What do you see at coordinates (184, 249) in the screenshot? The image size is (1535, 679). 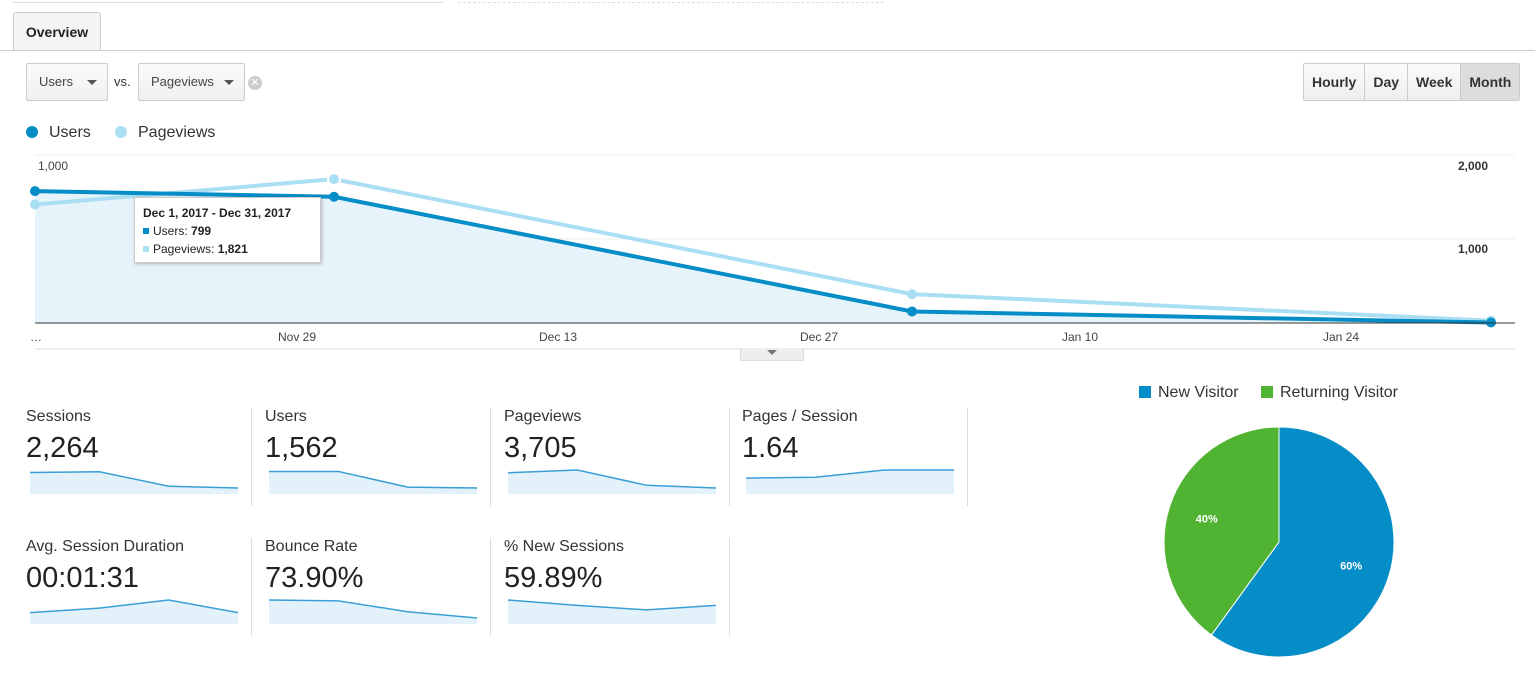 I see `tooltip-pageviews-label: Pageviews:` at bounding box center [184, 249].